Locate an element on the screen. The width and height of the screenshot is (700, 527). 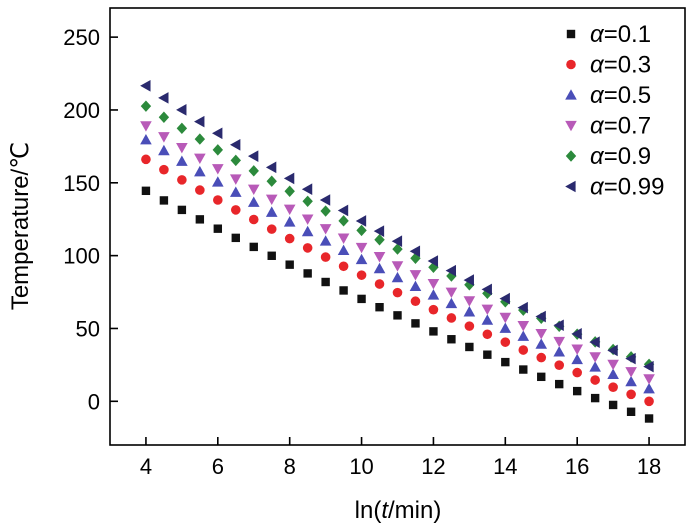
y-tick-label: 250 is located at coordinates (81, 37).